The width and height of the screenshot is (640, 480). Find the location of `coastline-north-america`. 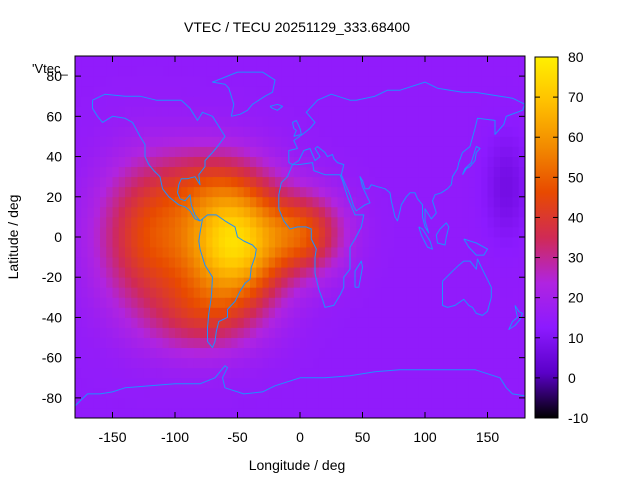

coastline-north-america is located at coordinates (159, 157).